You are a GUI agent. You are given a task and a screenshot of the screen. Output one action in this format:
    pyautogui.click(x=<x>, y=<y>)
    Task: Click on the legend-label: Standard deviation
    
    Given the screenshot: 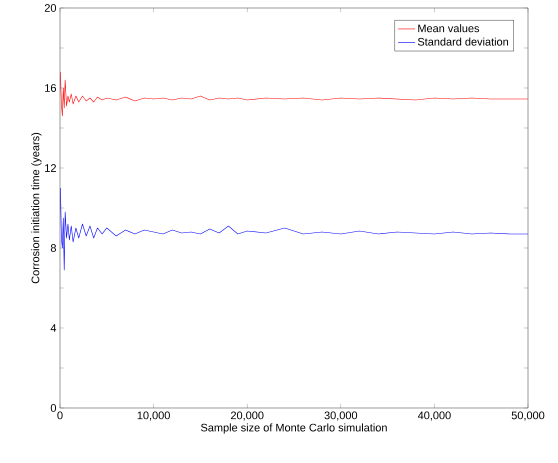 What is the action you would take?
    pyautogui.click(x=463, y=42)
    